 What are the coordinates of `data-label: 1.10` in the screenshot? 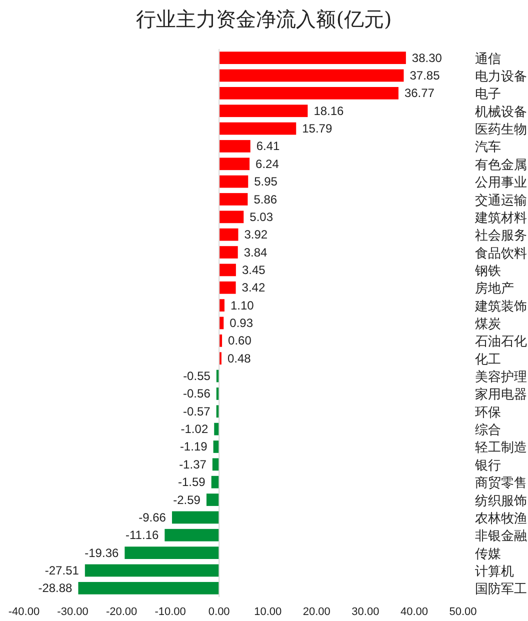 It's located at (242, 305).